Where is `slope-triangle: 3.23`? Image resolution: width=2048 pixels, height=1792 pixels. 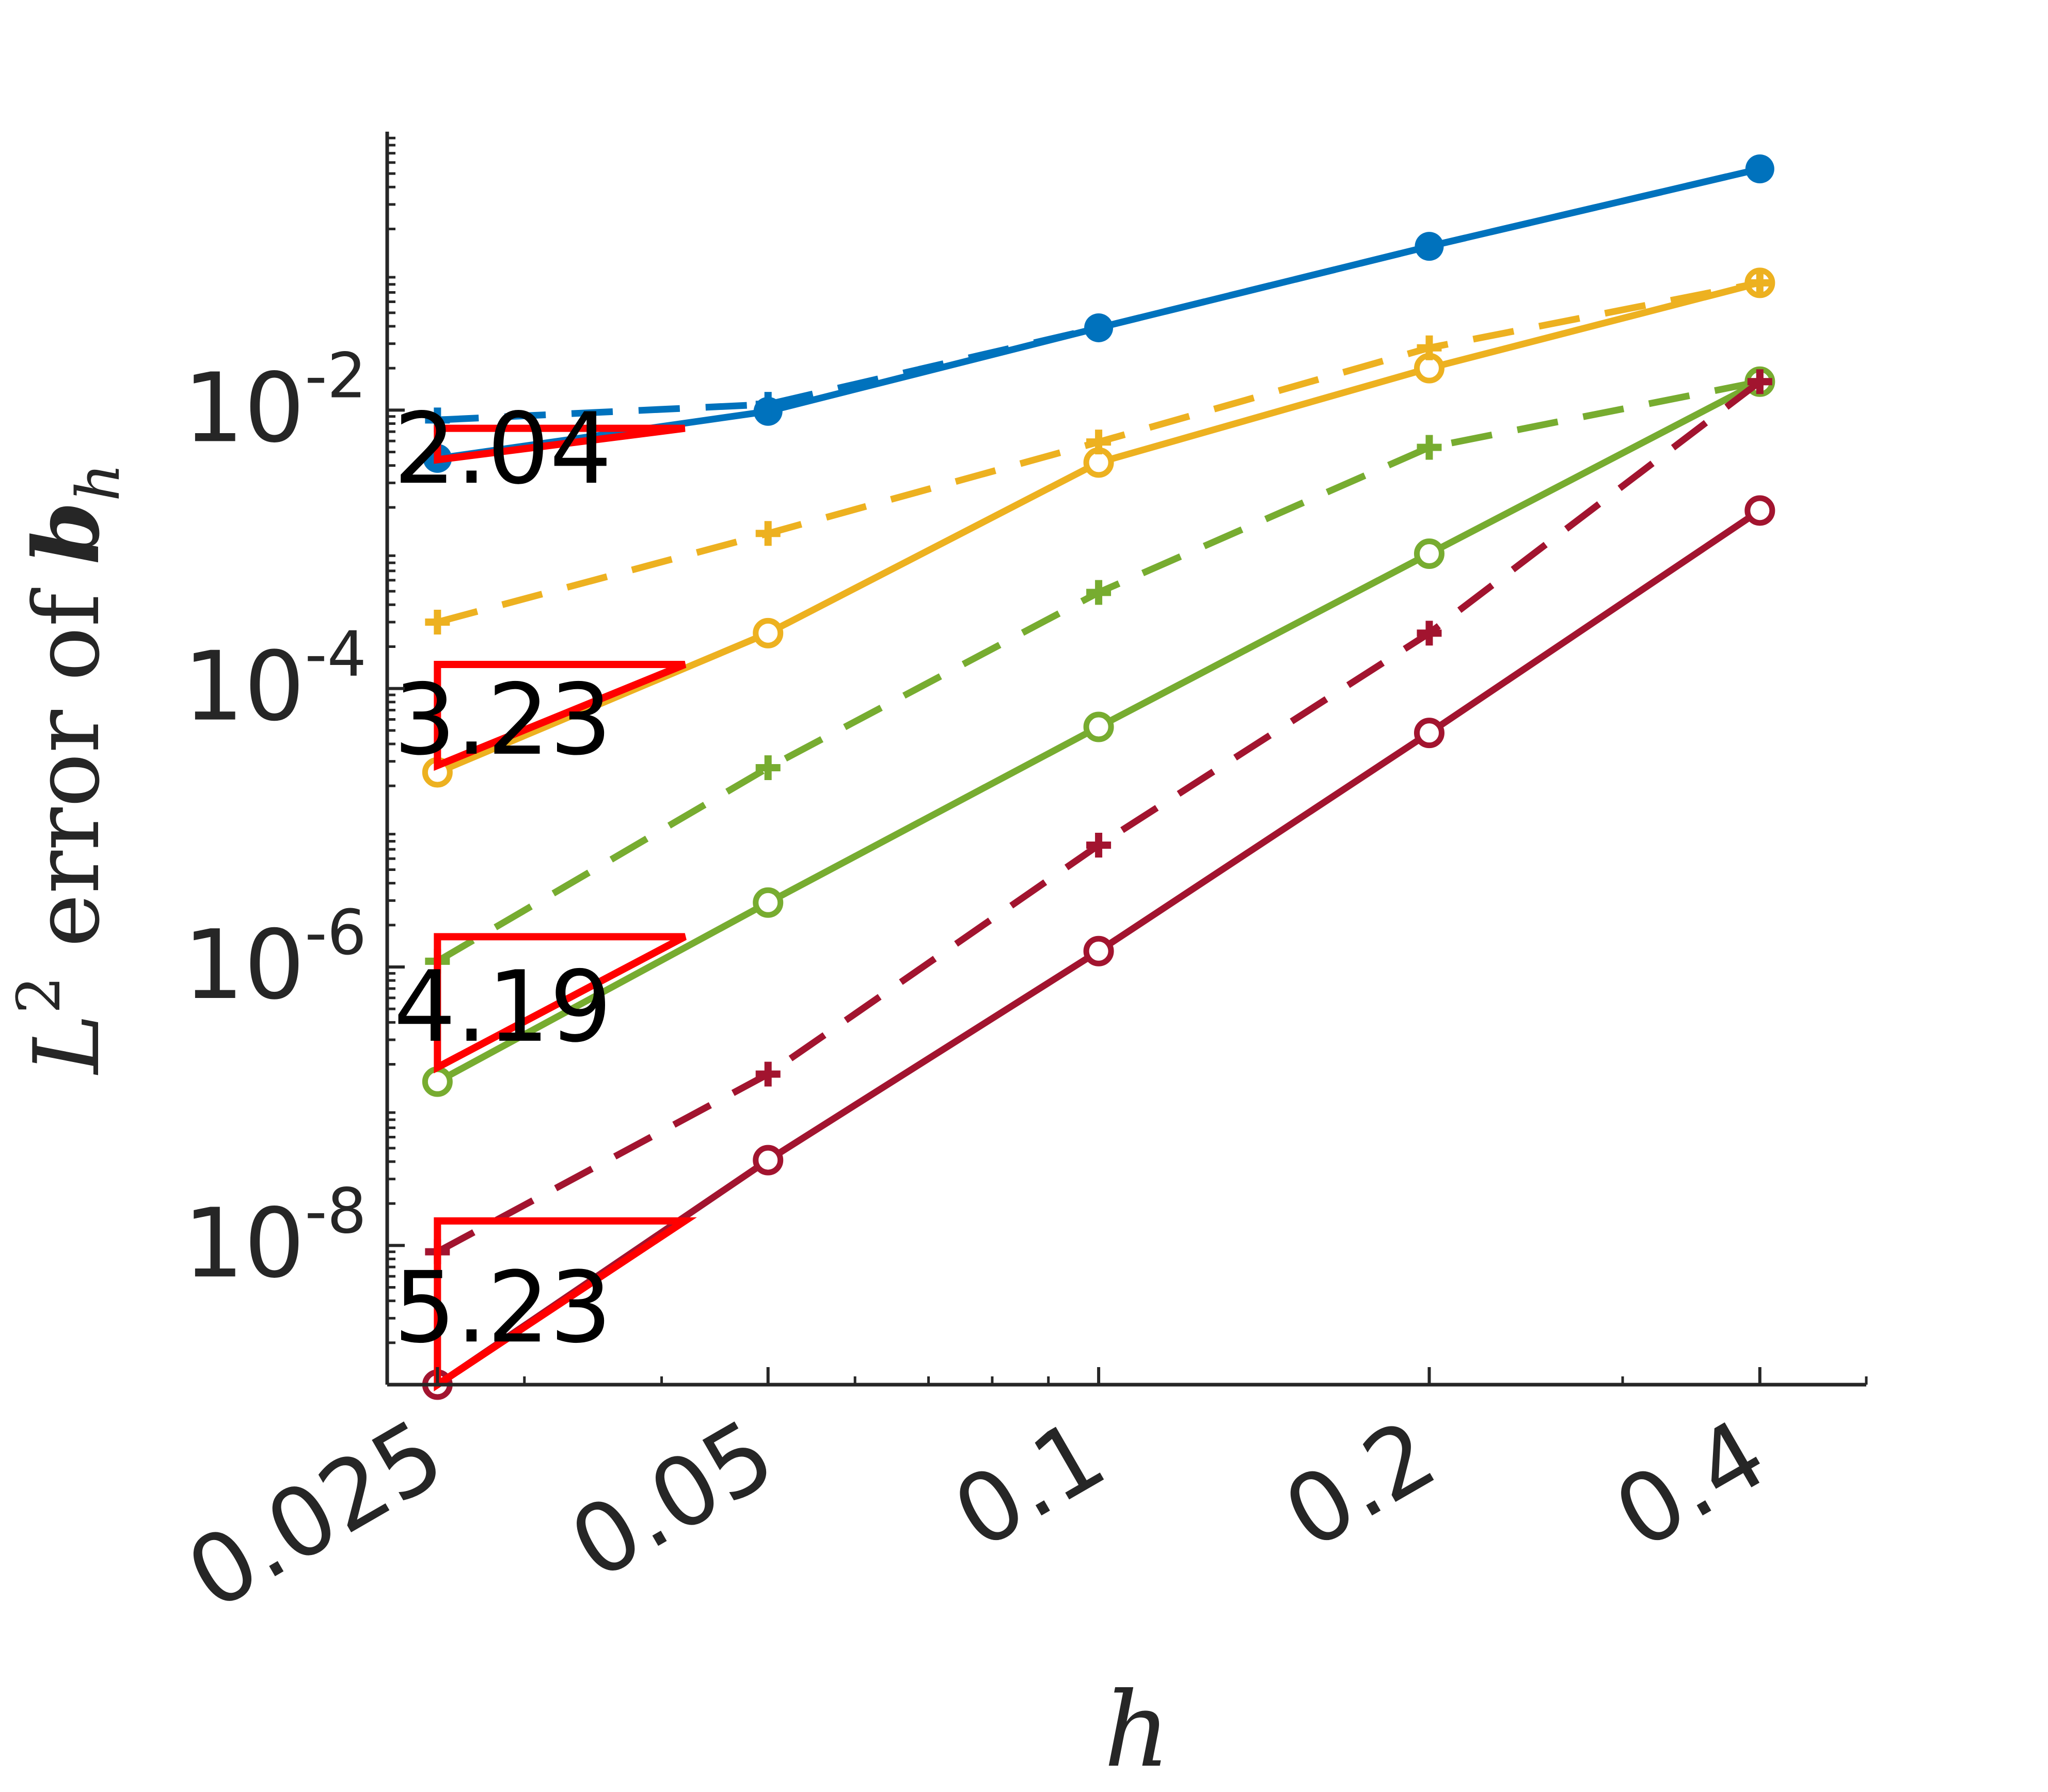
slope-triangle: 3.23 is located at coordinates (540, 718).